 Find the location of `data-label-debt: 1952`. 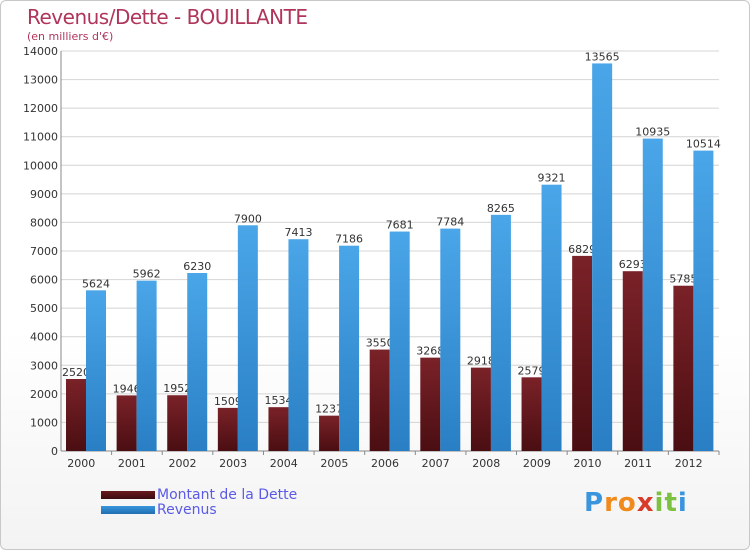

data-label-debt: 1952 is located at coordinates (177, 388).